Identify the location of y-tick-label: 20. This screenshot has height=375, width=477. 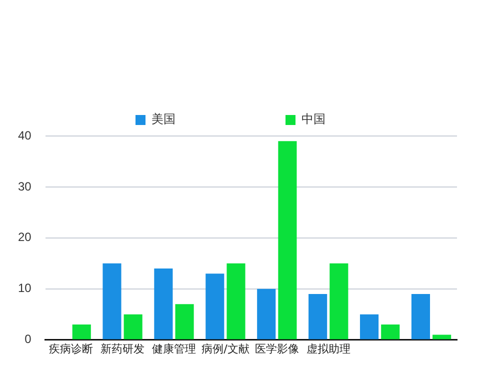
(25, 237).